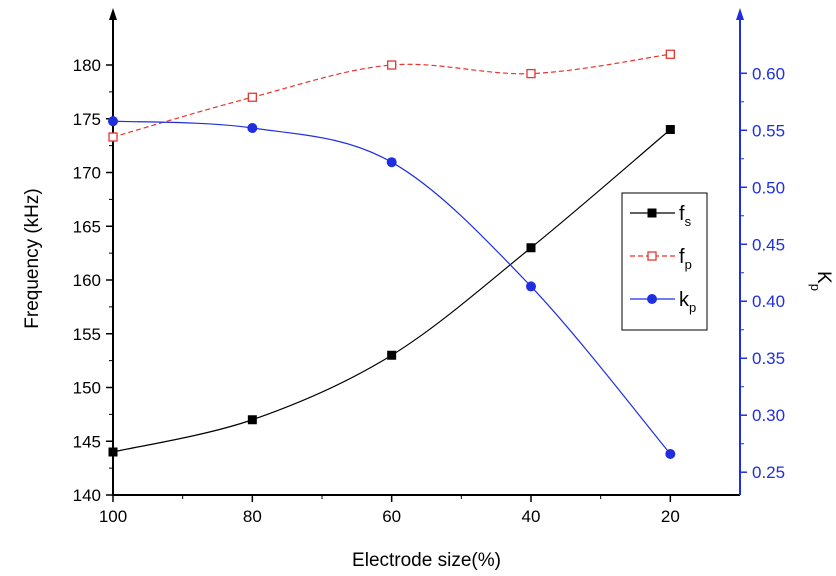 This screenshot has height=576, width=836. I want to click on x-tick-label: 60, so click(391, 516).